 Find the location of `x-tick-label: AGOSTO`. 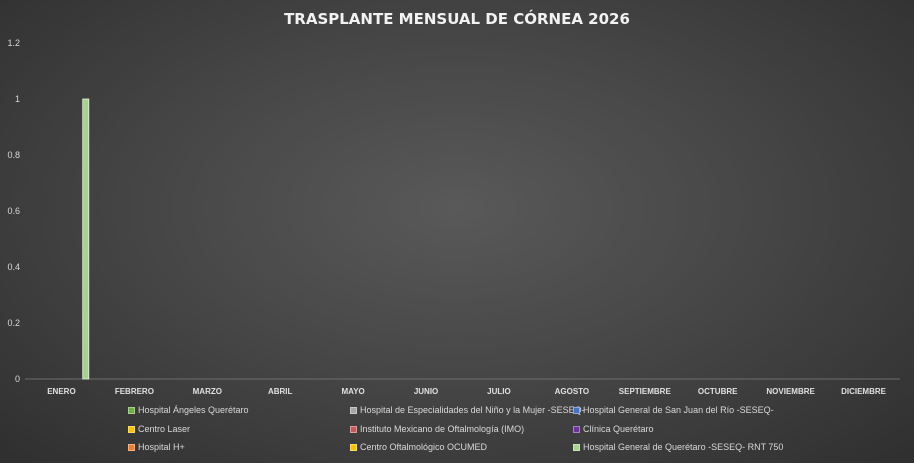

x-tick-label: AGOSTO is located at coordinates (572, 391).